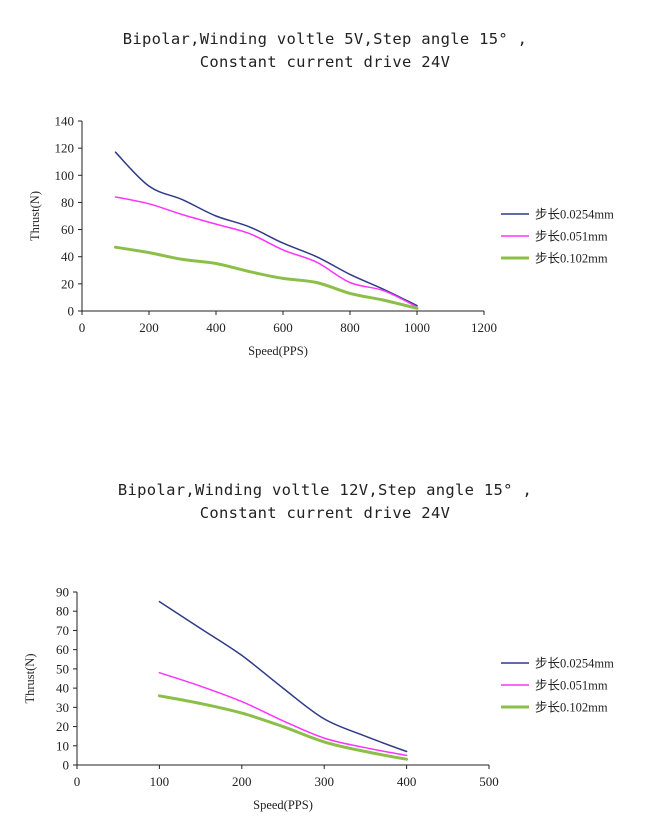  Describe the element at coordinates (65, 148) in the screenshot. I see `y-tick-label: 120` at that location.